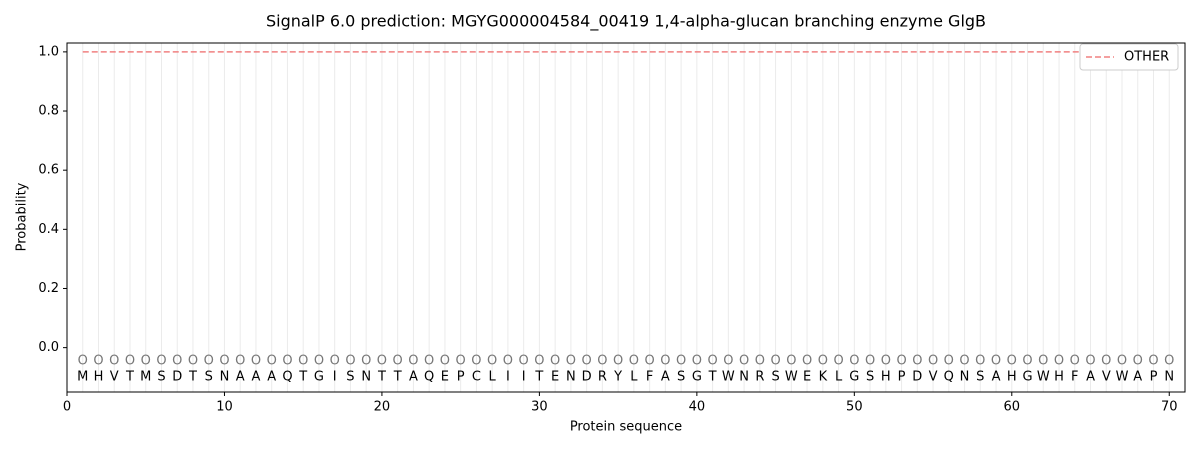  What do you see at coordinates (626, 427) in the screenshot?
I see `x-axis-label: Protein sequence` at bounding box center [626, 427].